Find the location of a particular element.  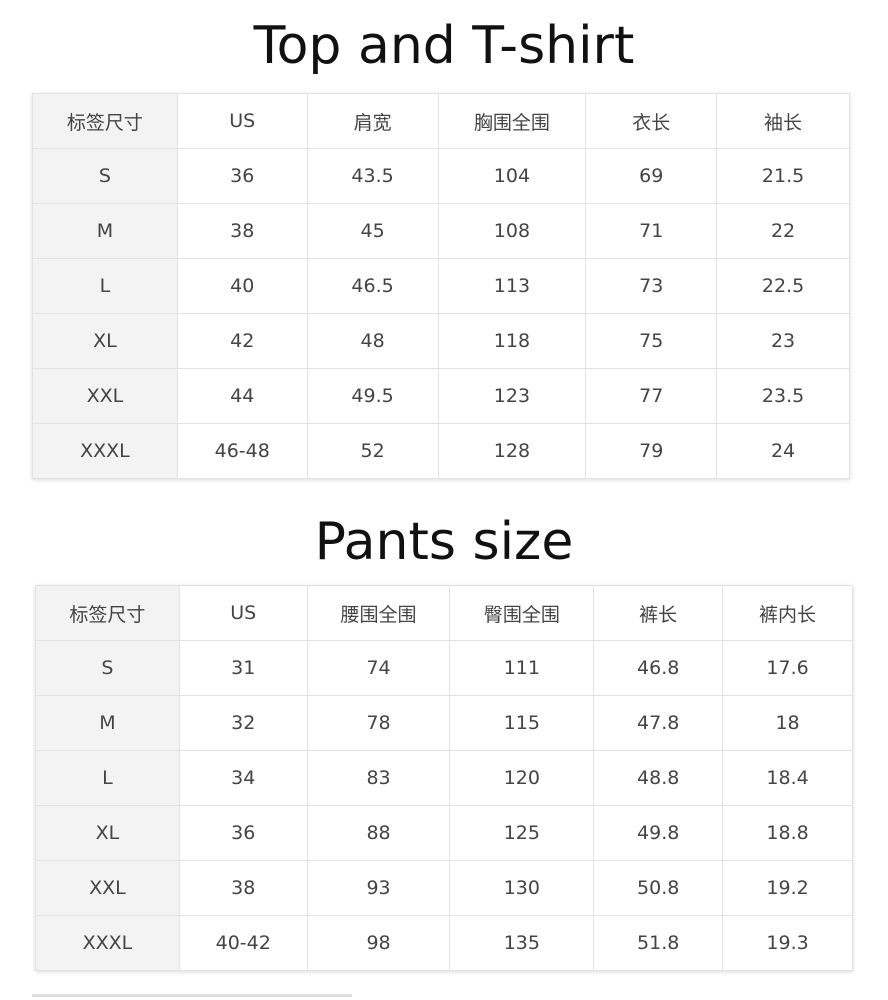

column-header: 袖长 is located at coordinates (783, 121).